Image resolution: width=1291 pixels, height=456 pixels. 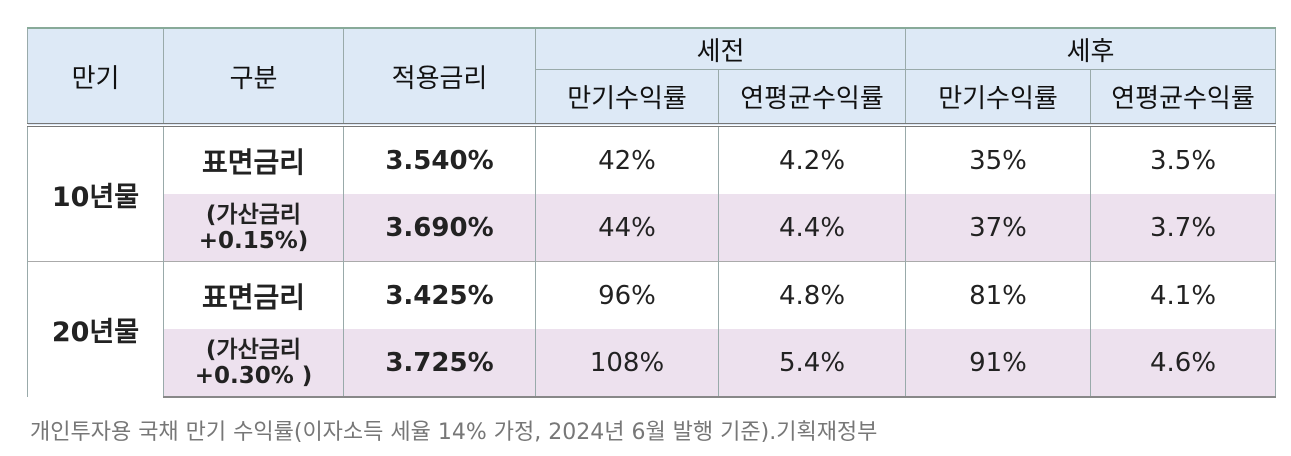 What do you see at coordinates (95, 76) in the screenshot?
I see `header-cell: 만기` at bounding box center [95, 76].